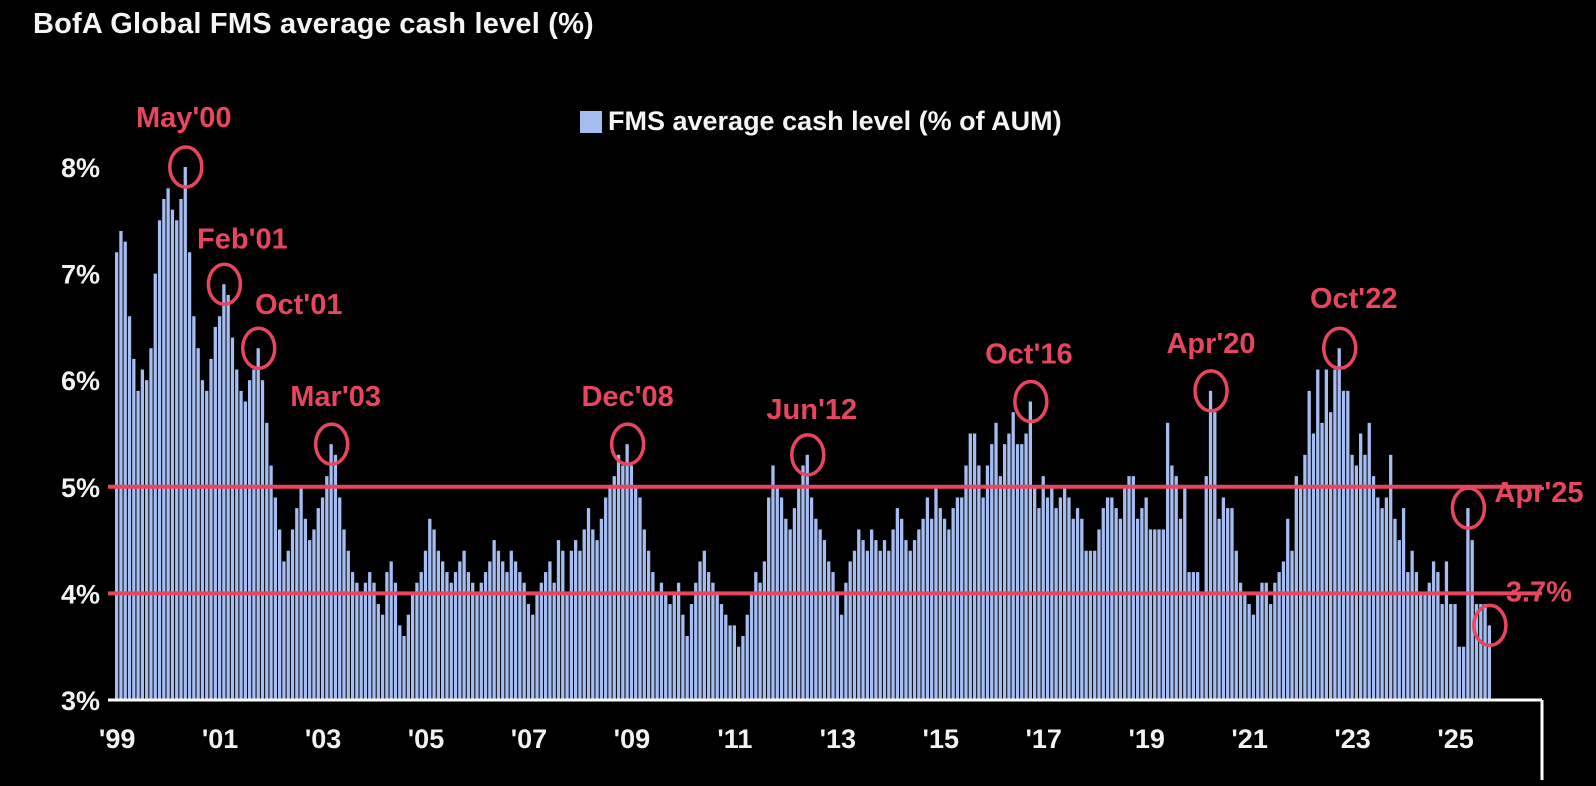 The width and height of the screenshot is (1596, 786). What do you see at coordinates (1210, 344) in the screenshot?
I see `annotation-label: Apr'20` at bounding box center [1210, 344].